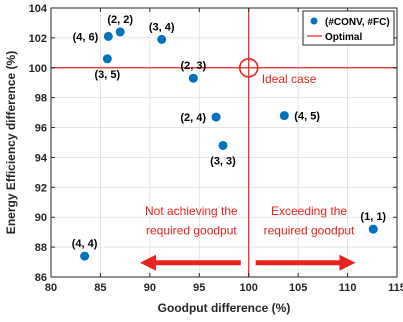 The height and width of the screenshot is (322, 403). Describe the element at coordinates (100, 288) in the screenshot. I see `x-tick-label: 85` at that location.